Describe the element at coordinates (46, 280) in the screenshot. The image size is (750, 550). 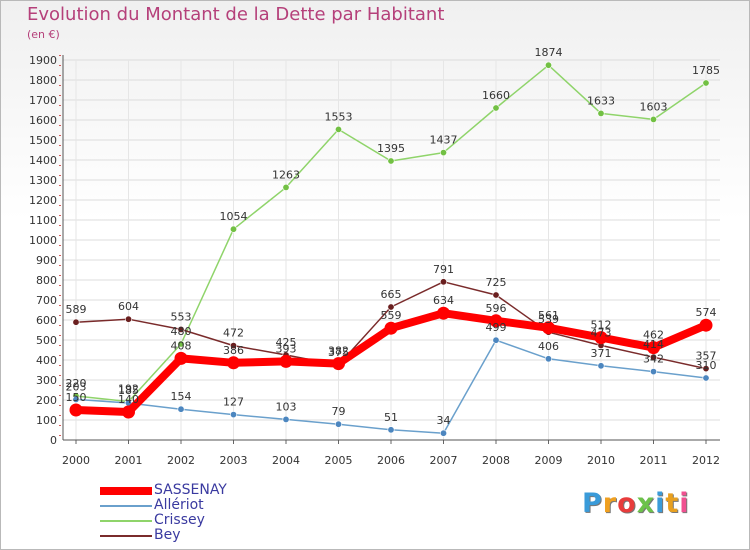
I see `y-tick-label: 800` at that location.